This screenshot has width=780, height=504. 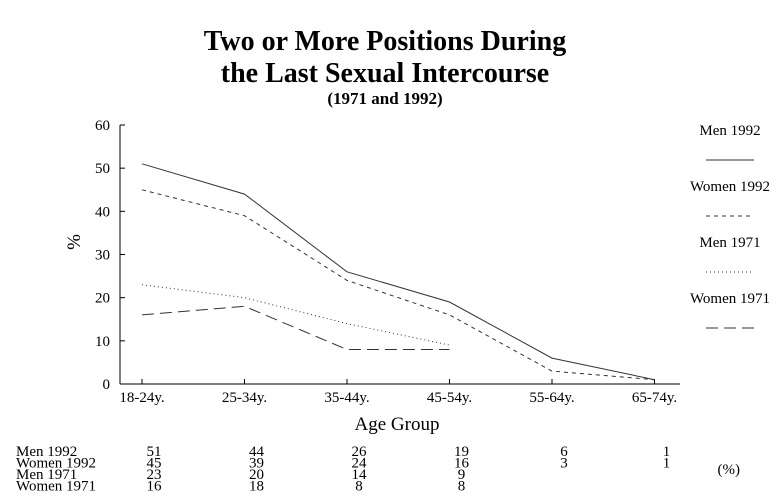 I want to click on table-row-label: Women 1992, so click(x=56, y=464).